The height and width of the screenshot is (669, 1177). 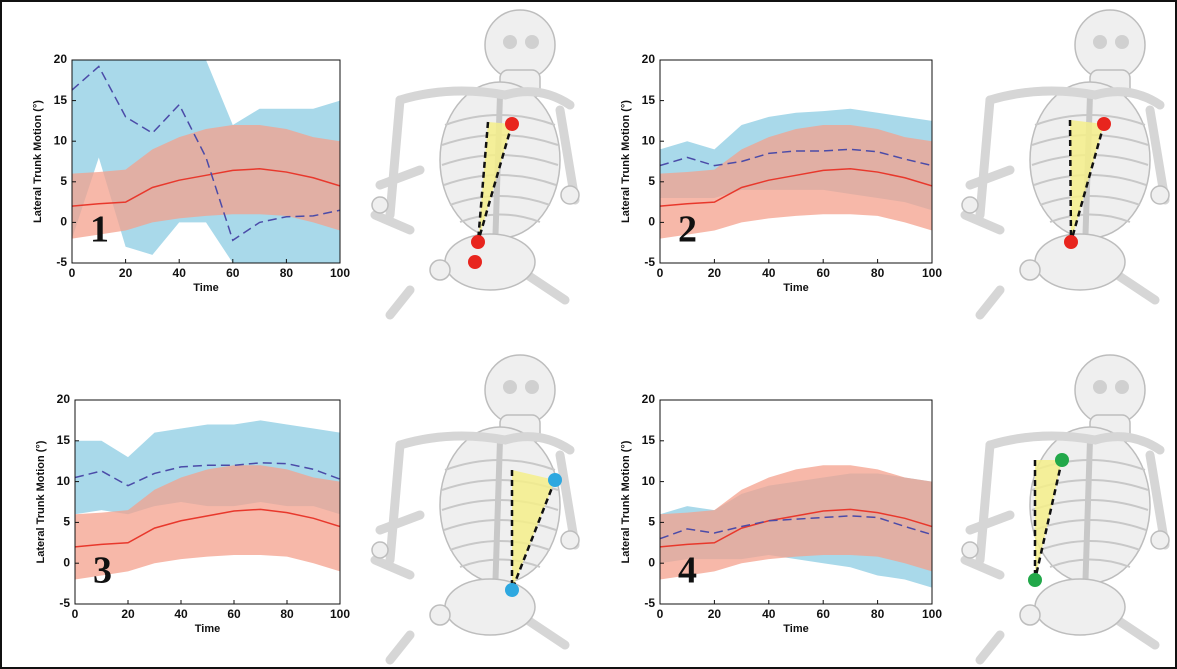 What do you see at coordinates (99, 230) in the screenshot?
I see `panel-number: 1` at bounding box center [99, 230].